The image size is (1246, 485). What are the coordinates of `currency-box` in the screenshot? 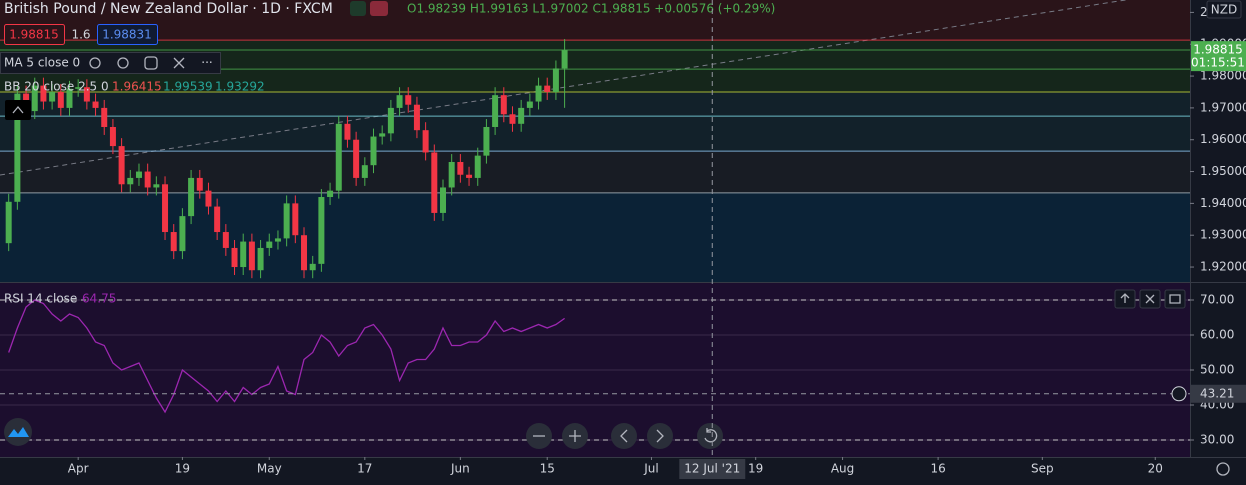 It's located at (1224, 9).